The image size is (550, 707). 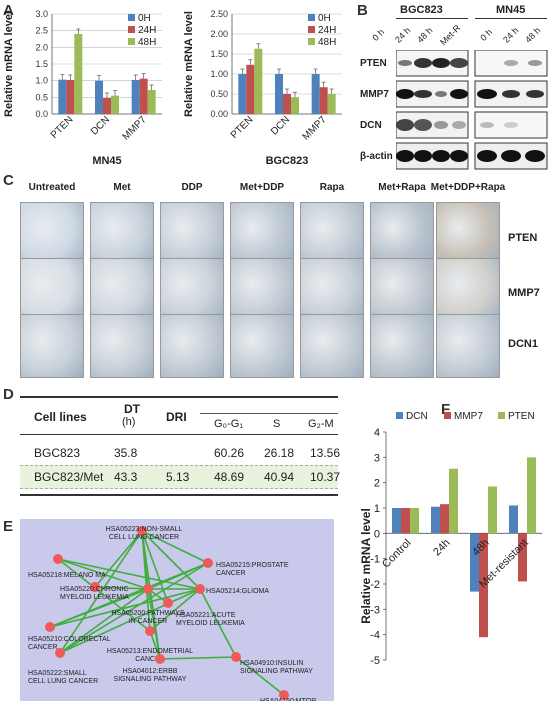 I want to click on panel-letter-e: E, so click(x=8, y=526).